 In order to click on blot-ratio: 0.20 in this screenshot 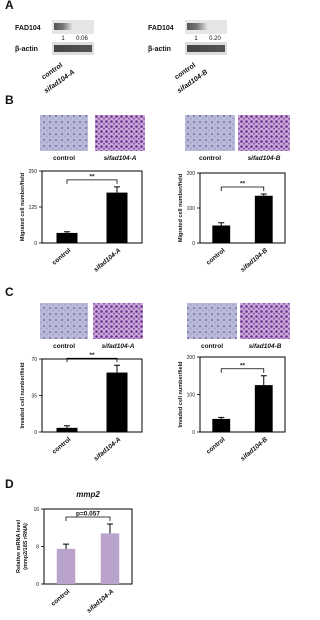, I will do `click(215, 39)`.